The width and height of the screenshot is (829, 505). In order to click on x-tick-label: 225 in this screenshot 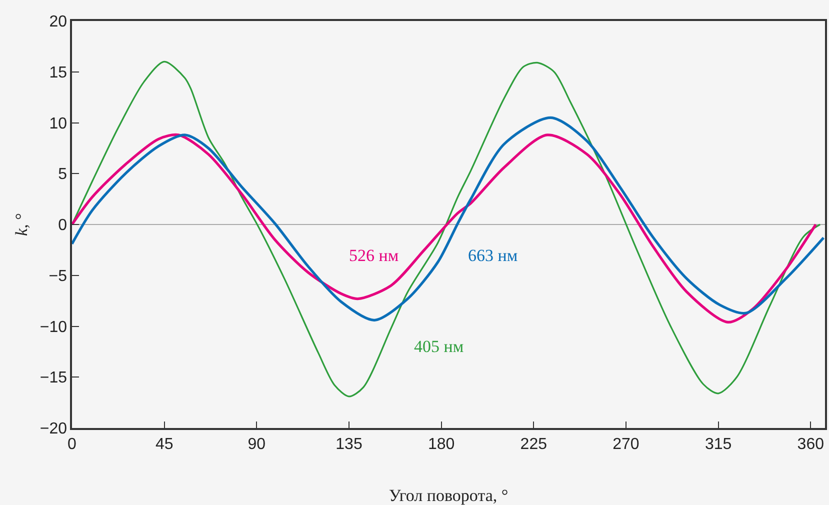, I will do `click(534, 444)`.